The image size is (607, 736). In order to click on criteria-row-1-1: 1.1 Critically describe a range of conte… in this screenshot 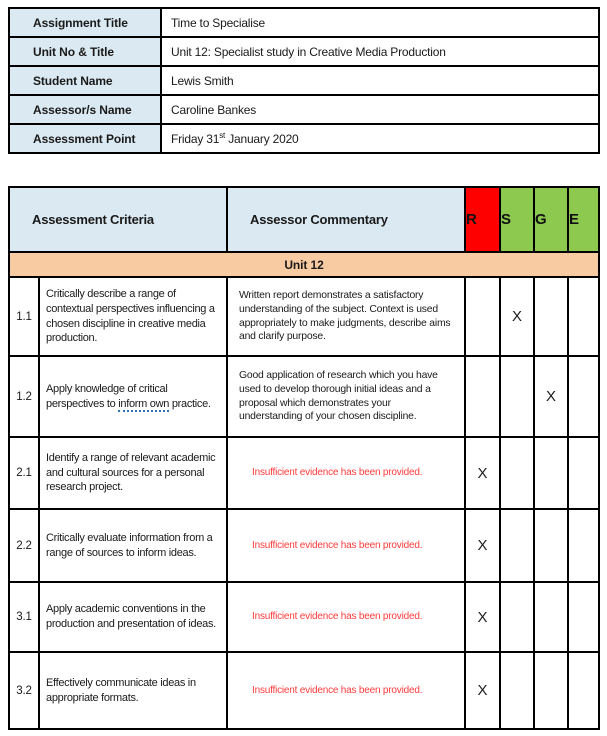, I will do `click(304, 316)`.